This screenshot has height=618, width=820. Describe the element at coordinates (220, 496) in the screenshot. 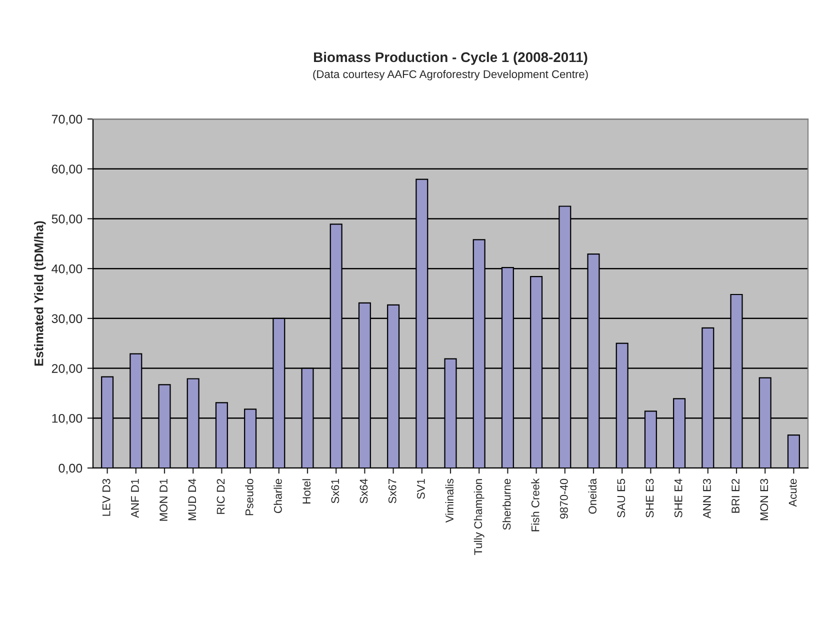

I see `x-tick-label: RIC D2` at that location.